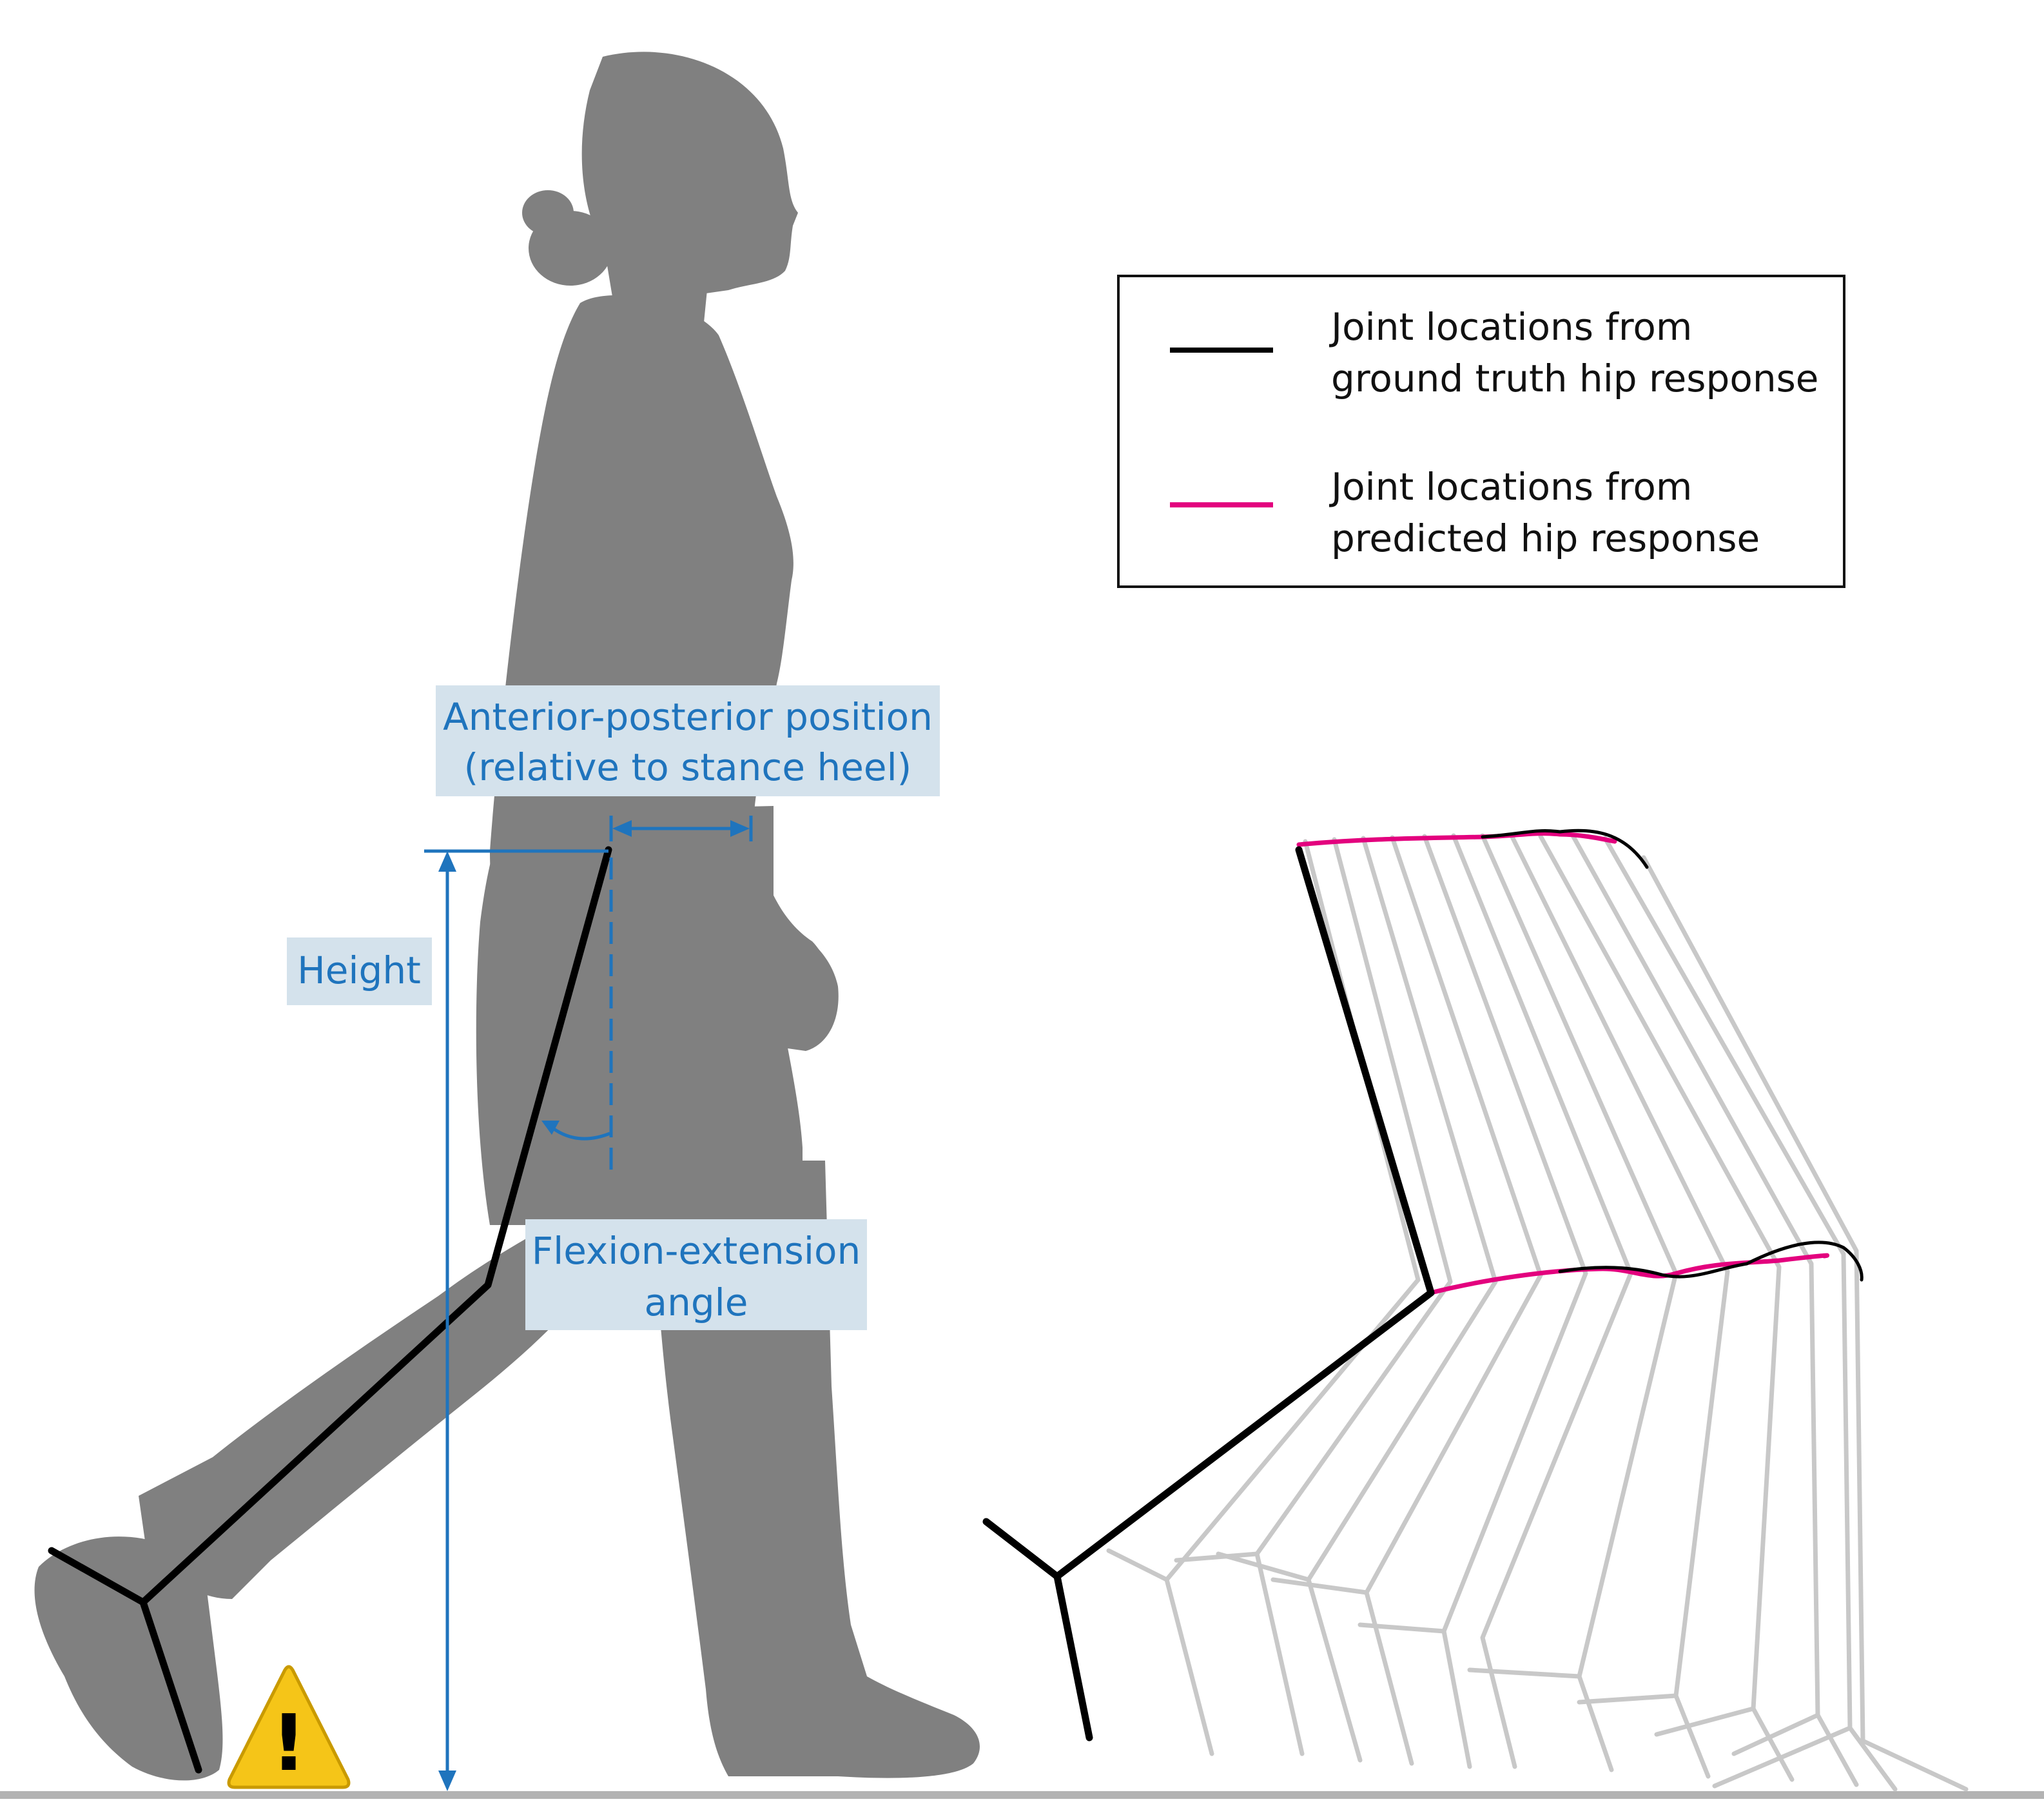  What do you see at coordinates (688, 767) in the screenshot?
I see `ap-label-line2: (relative to stance heel)` at bounding box center [688, 767].